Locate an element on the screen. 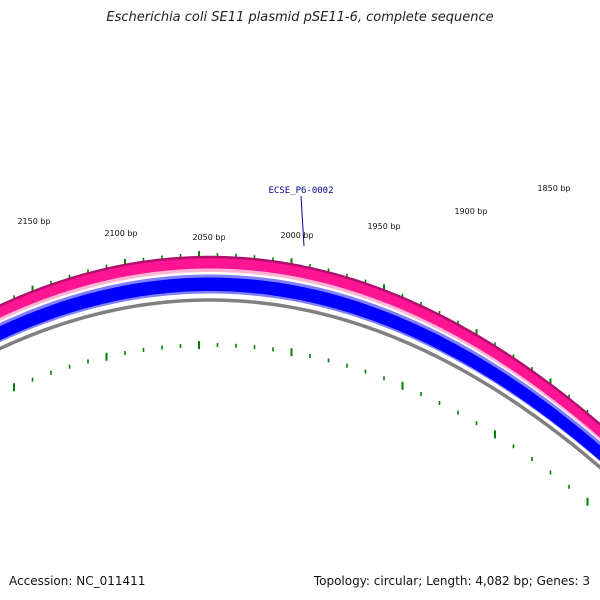 This screenshot has width=600, height=600. scale-label-2: 2050 bp is located at coordinates (208, 237).